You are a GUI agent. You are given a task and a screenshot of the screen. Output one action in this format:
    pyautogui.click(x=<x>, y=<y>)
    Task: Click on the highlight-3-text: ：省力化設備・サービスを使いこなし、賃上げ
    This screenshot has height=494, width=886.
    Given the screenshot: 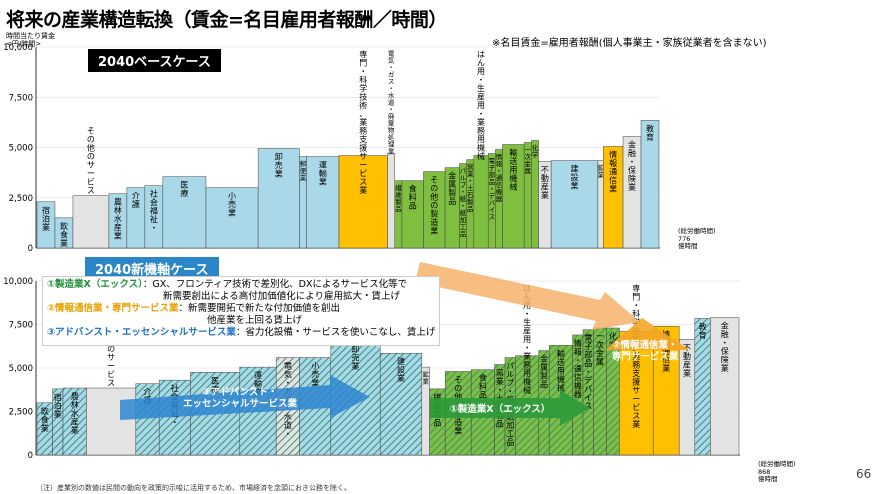 What is the action you would take?
    pyautogui.click(x=335, y=332)
    